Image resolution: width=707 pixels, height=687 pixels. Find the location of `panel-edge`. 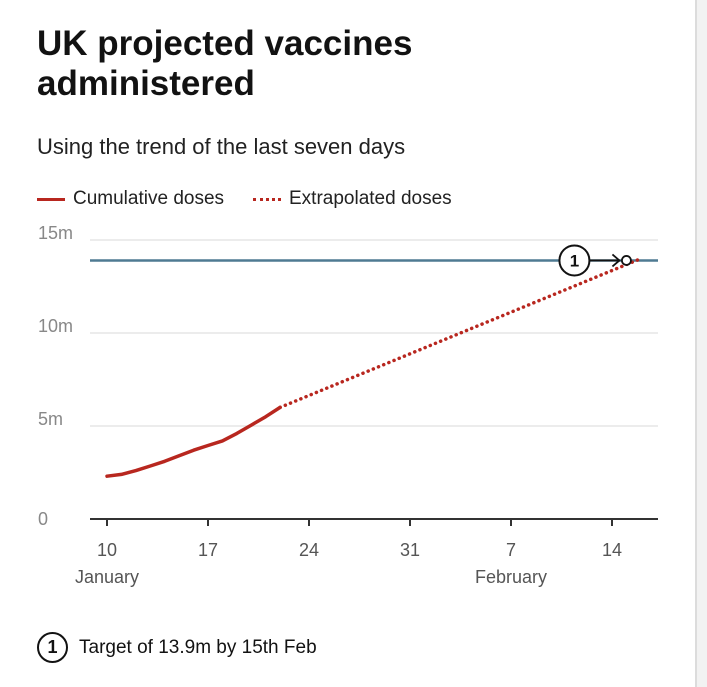

panel-edge is located at coordinates (696, 343).